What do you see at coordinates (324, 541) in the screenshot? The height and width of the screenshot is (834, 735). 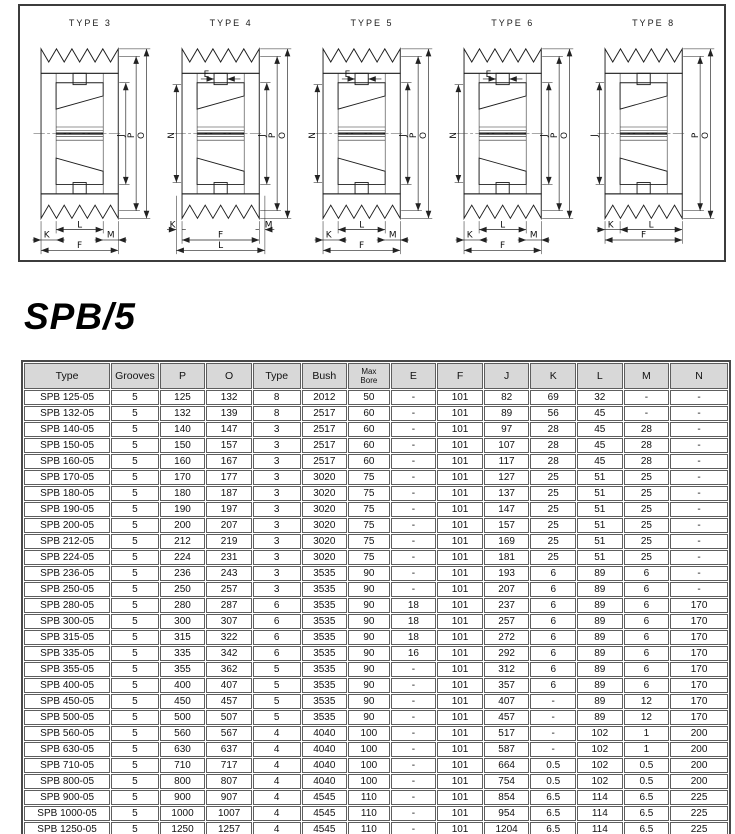 I see `table-cell: 3020` at bounding box center [324, 541].